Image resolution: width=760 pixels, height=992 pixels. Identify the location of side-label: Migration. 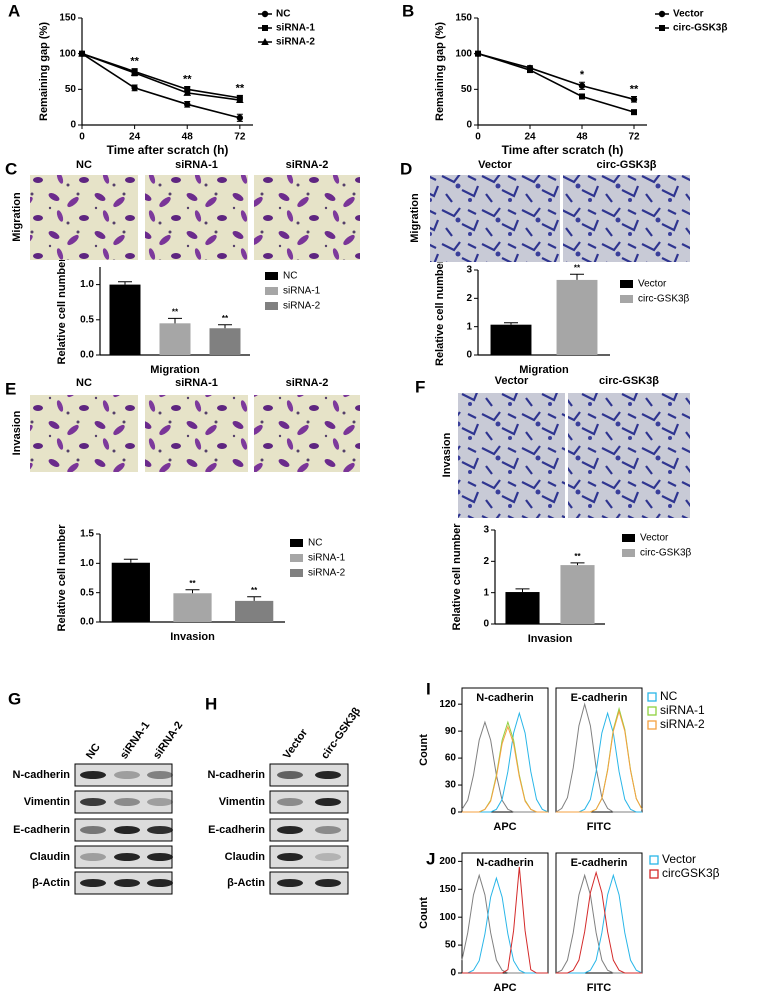
(17, 217).